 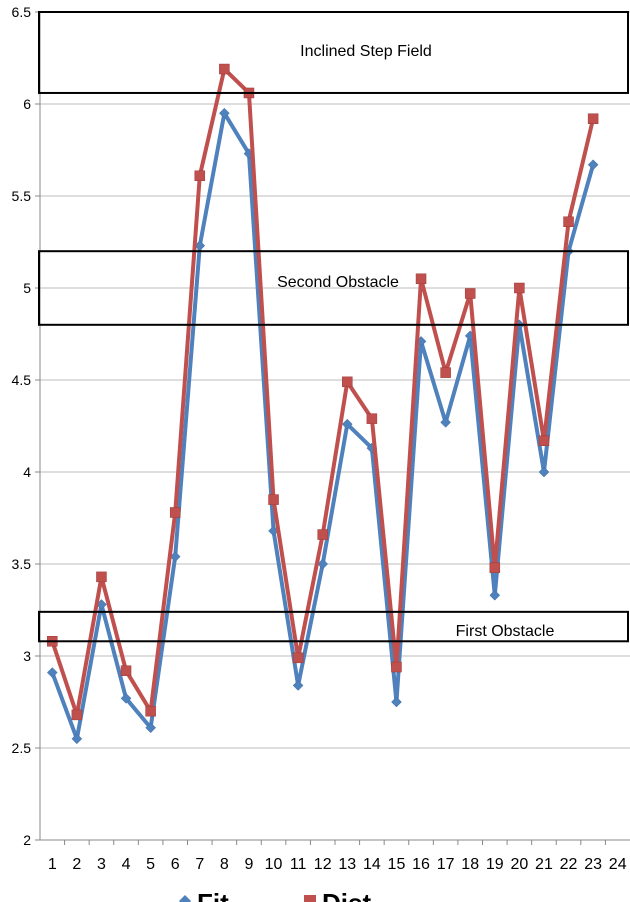 I want to click on legend-item-fit: Fit, so click(x=204, y=895).